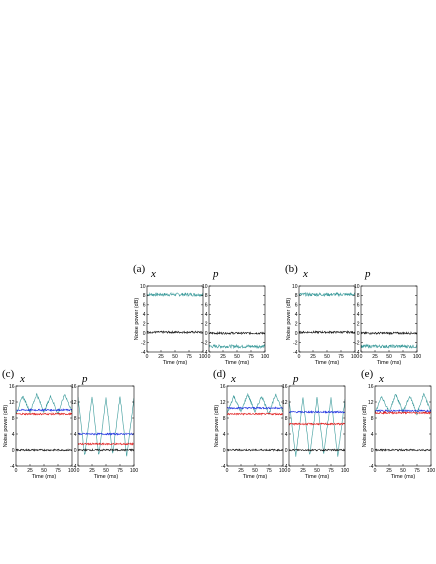 The image size is (436, 564). What do you see at coordinates (139, 269) in the screenshot?
I see `panel-label: (a)` at bounding box center [139, 269].